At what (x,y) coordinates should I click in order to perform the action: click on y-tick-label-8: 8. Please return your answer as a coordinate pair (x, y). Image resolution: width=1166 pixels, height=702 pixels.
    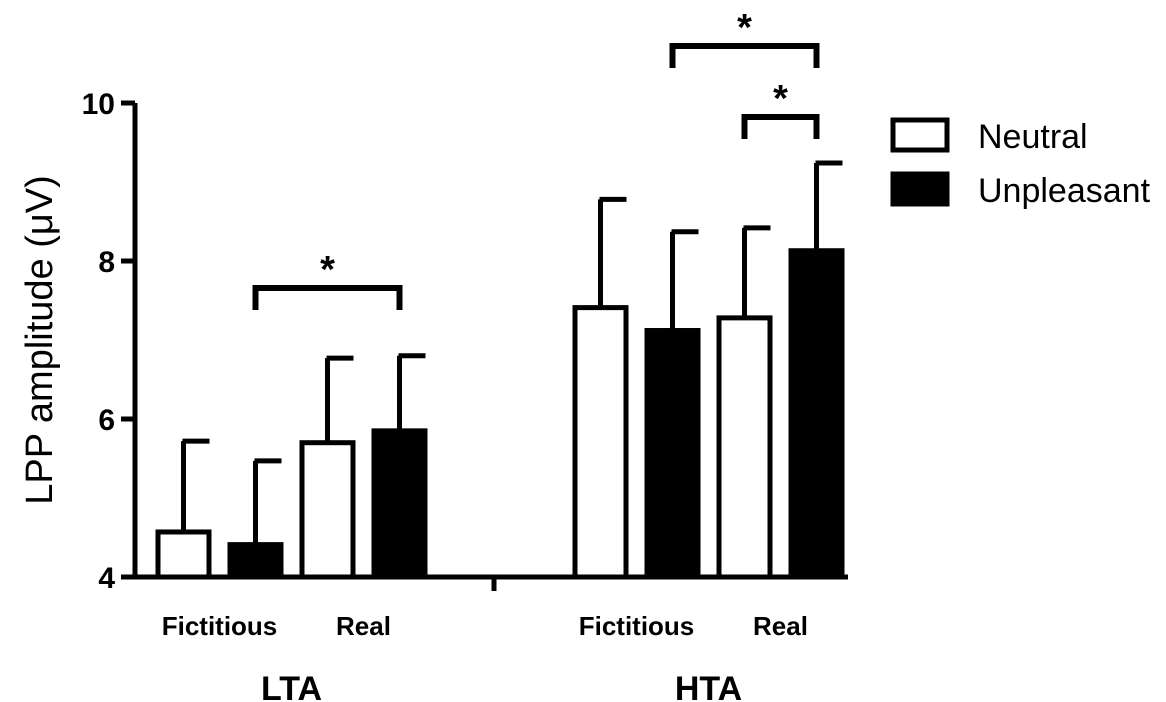
    Looking at the image, I should click on (106, 262).